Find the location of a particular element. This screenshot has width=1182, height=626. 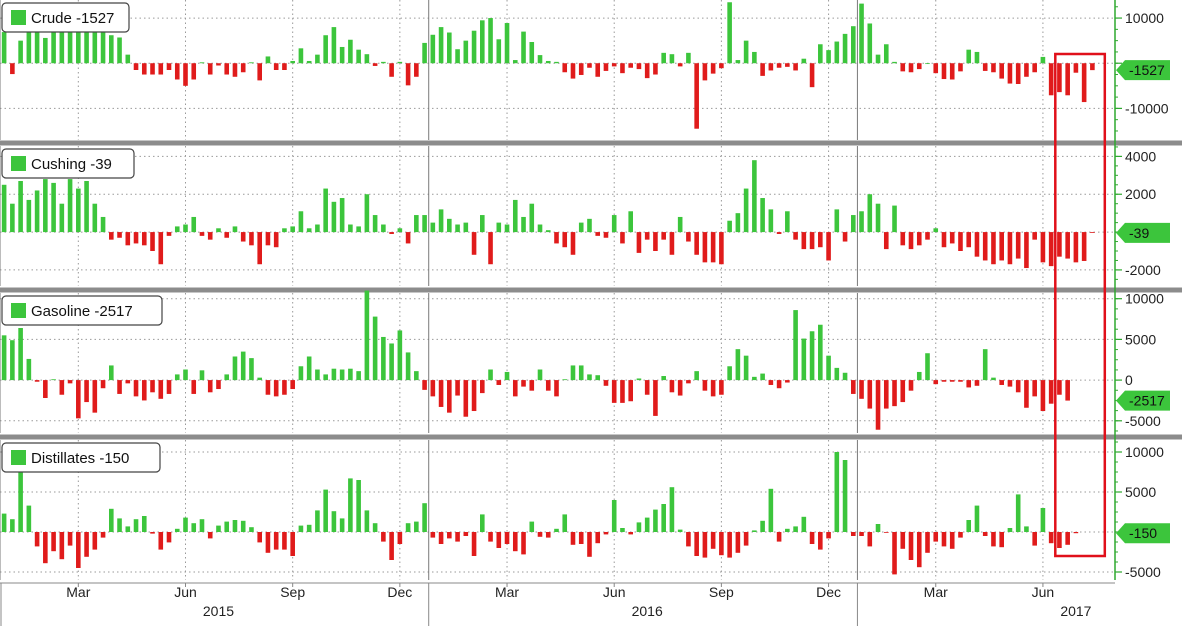

x-year-label: 2016 is located at coordinates (647, 611).